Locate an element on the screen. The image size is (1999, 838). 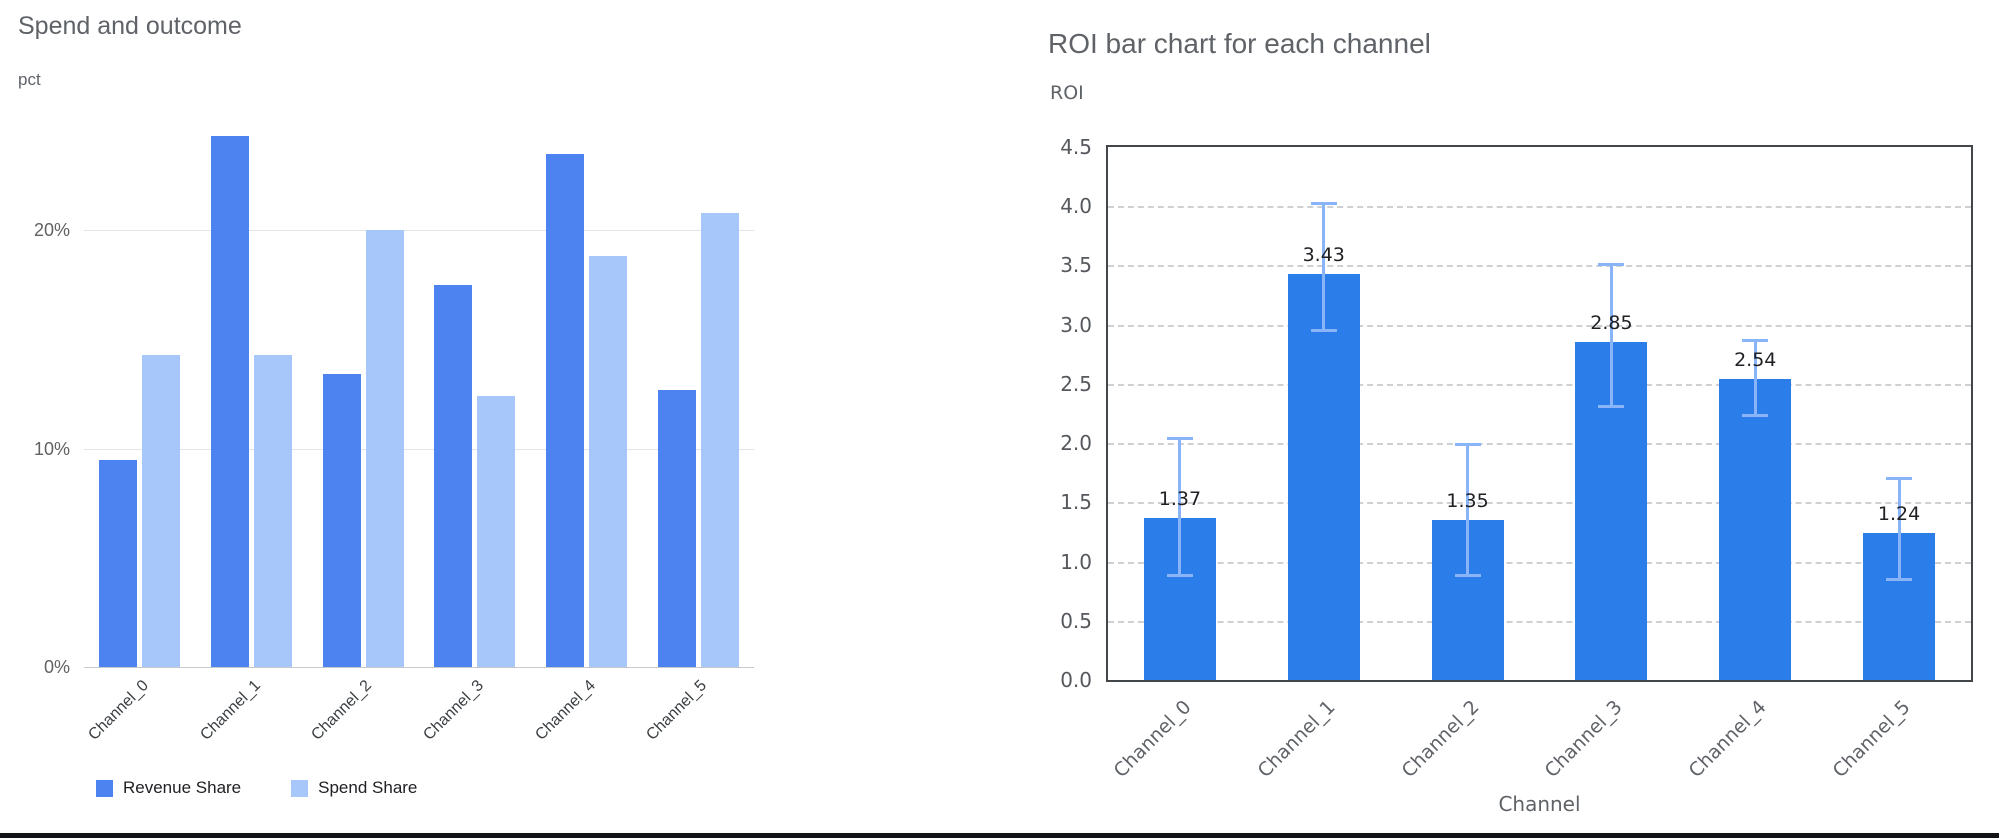
bar-value-label: 1.37 is located at coordinates (1180, 498).